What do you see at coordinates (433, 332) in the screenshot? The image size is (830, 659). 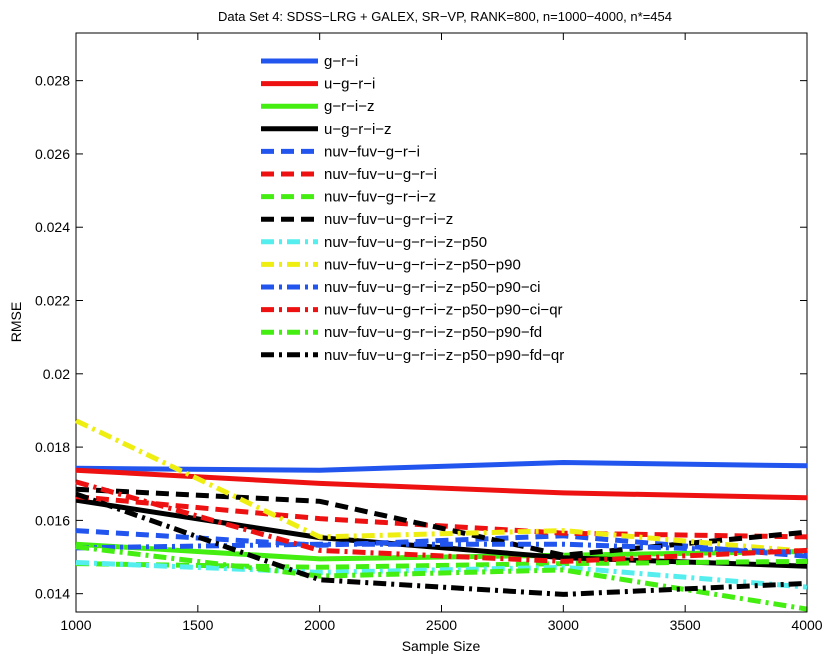 I see `legend-label-13: nuv−fuv−u−g−r−i−z−p50−p90−fd` at bounding box center [433, 332].